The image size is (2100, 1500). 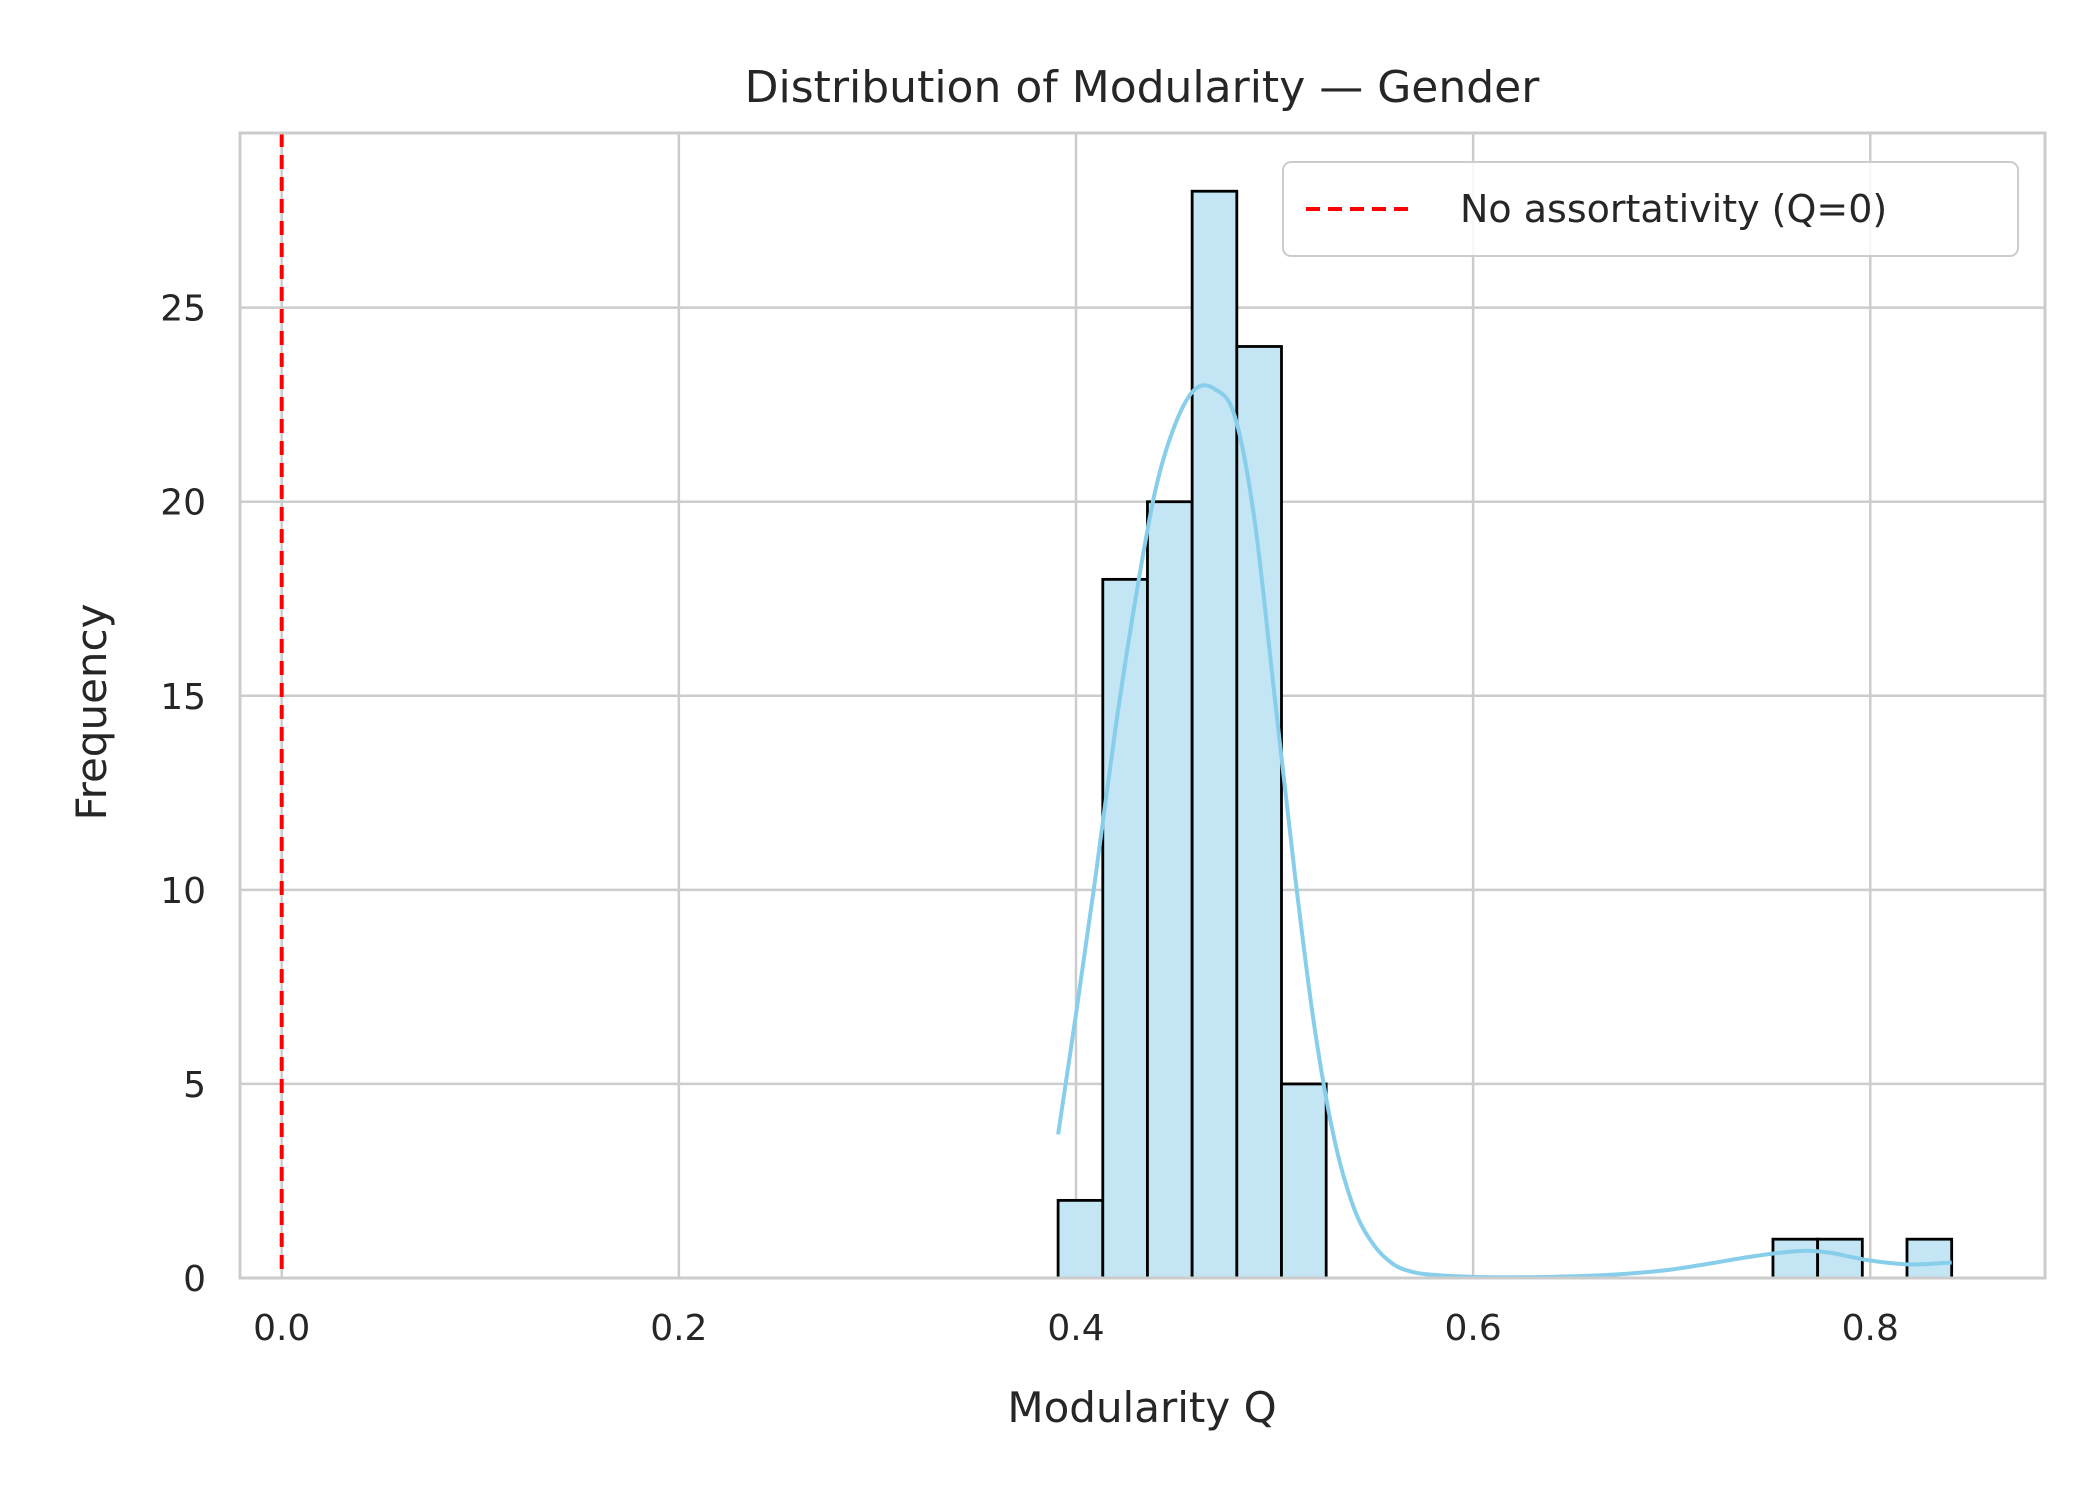 I want to click on x-axis-label: Modularity Q, so click(x=1141, y=1407).